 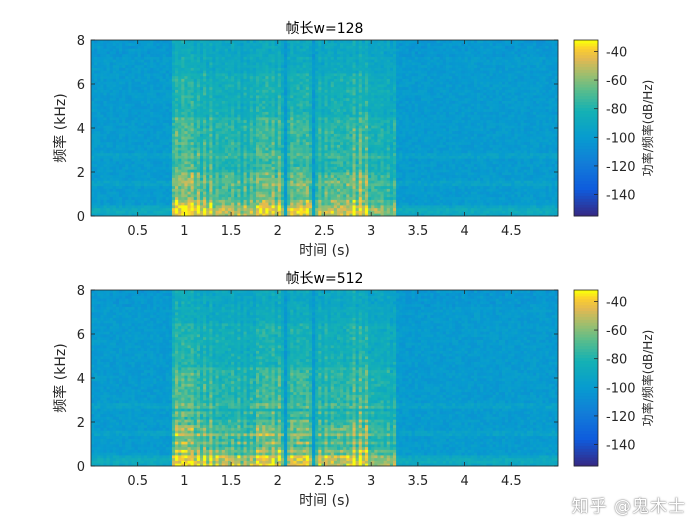 I want to click on colorbar-label: 功率/频率(dB/Hz), so click(x=647, y=128).